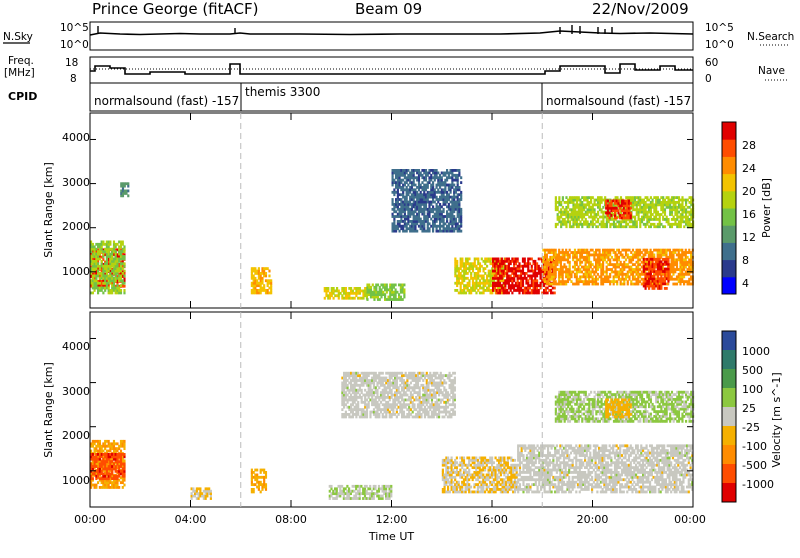  I want to click on freq-panel-frame, so click(391, 70).